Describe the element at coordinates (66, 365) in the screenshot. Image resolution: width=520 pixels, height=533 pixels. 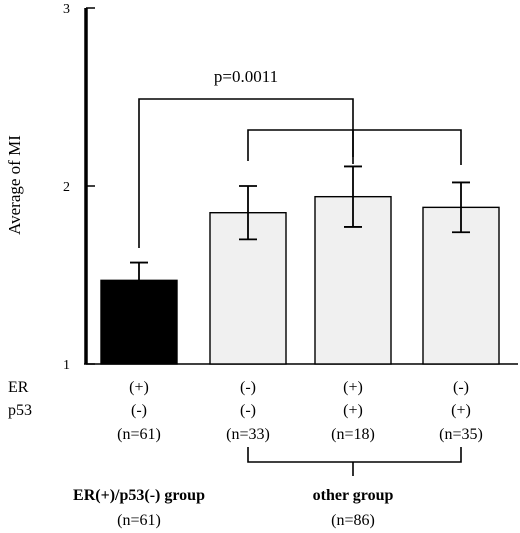
I see `y-tick-label: 1` at that location.